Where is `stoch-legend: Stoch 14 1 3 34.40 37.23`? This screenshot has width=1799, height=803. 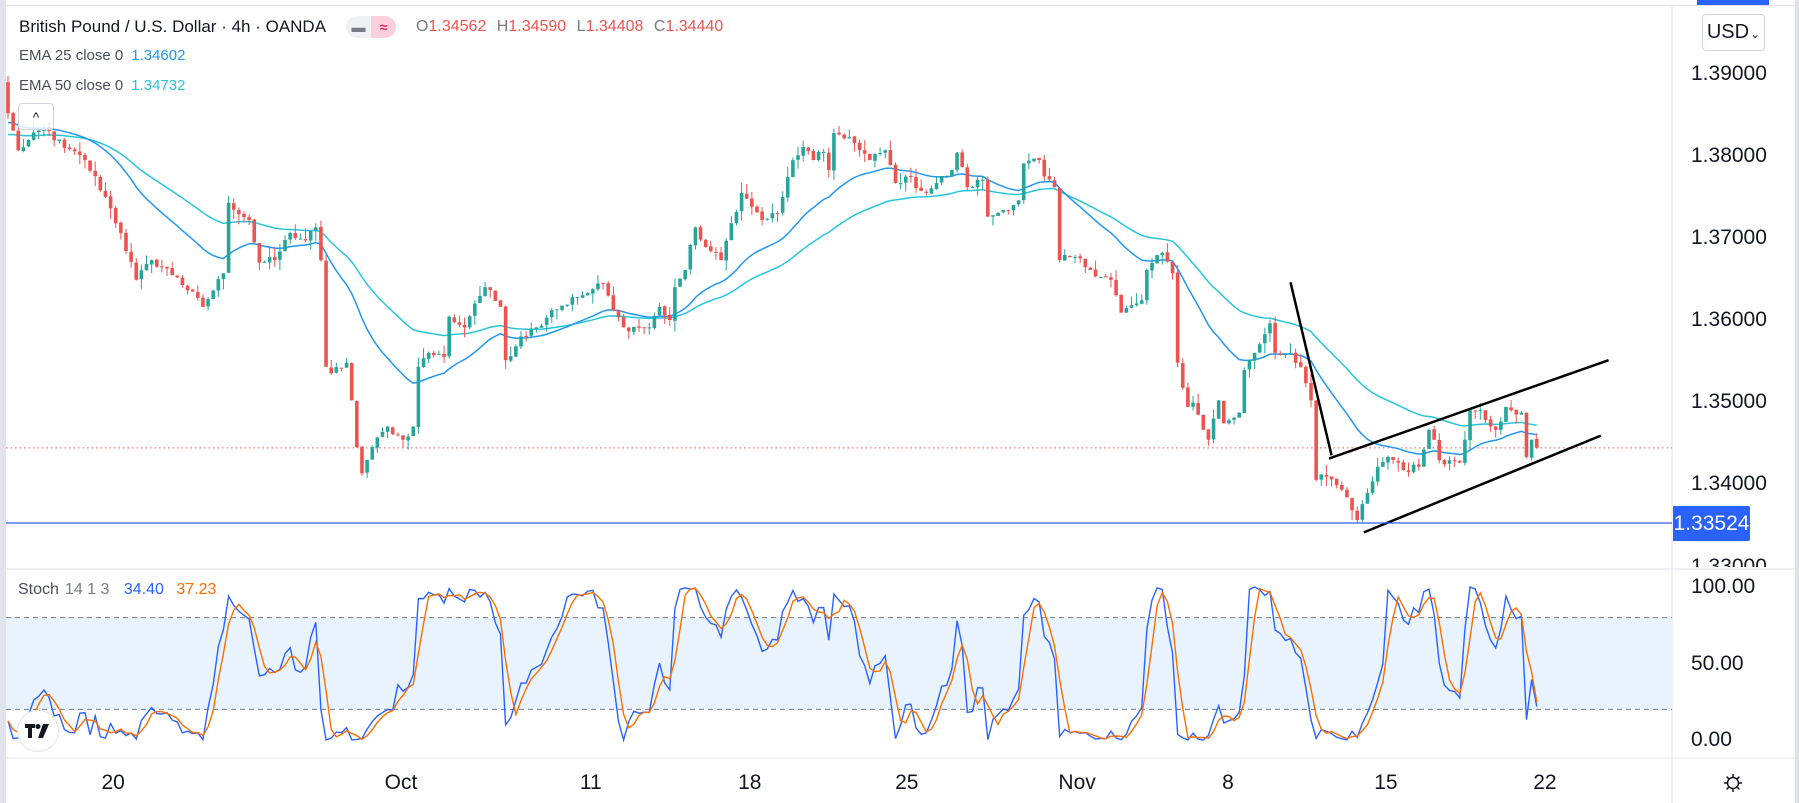
stoch-legend: Stoch 14 1 3 34.40 37.23 is located at coordinates (117, 590).